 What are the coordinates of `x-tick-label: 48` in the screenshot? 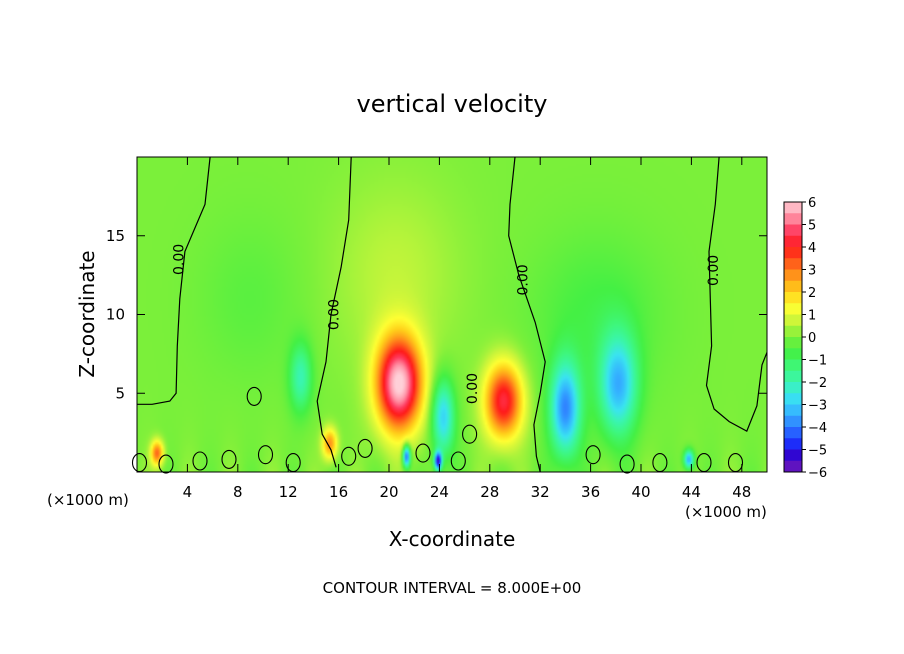 It's located at (741, 492).